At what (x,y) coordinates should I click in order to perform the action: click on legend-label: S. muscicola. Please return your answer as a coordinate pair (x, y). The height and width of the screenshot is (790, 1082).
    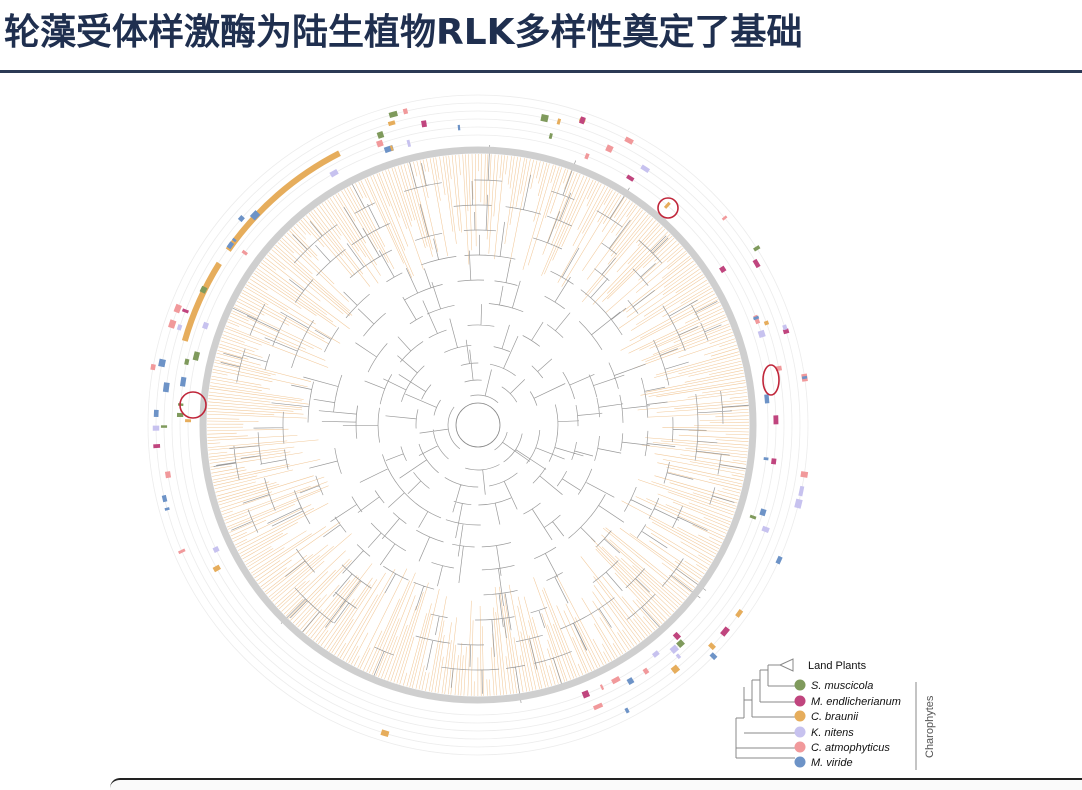
    Looking at the image, I should click on (842, 686).